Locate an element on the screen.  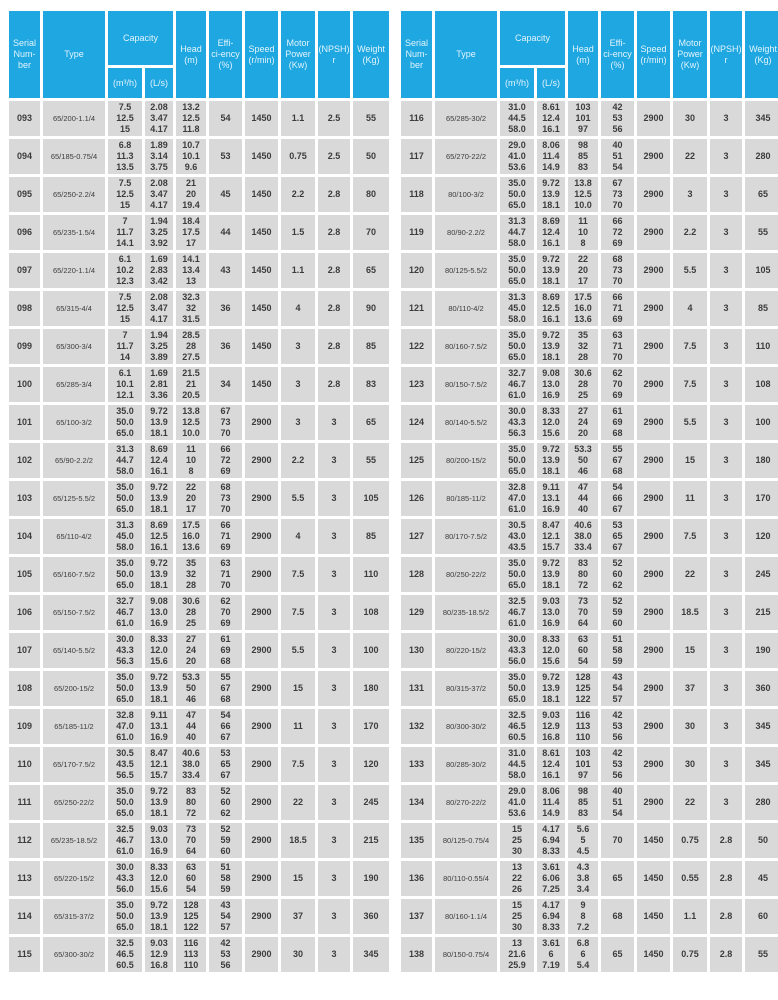
cell-m3h: 13 22 26 is located at coordinates (517, 878).